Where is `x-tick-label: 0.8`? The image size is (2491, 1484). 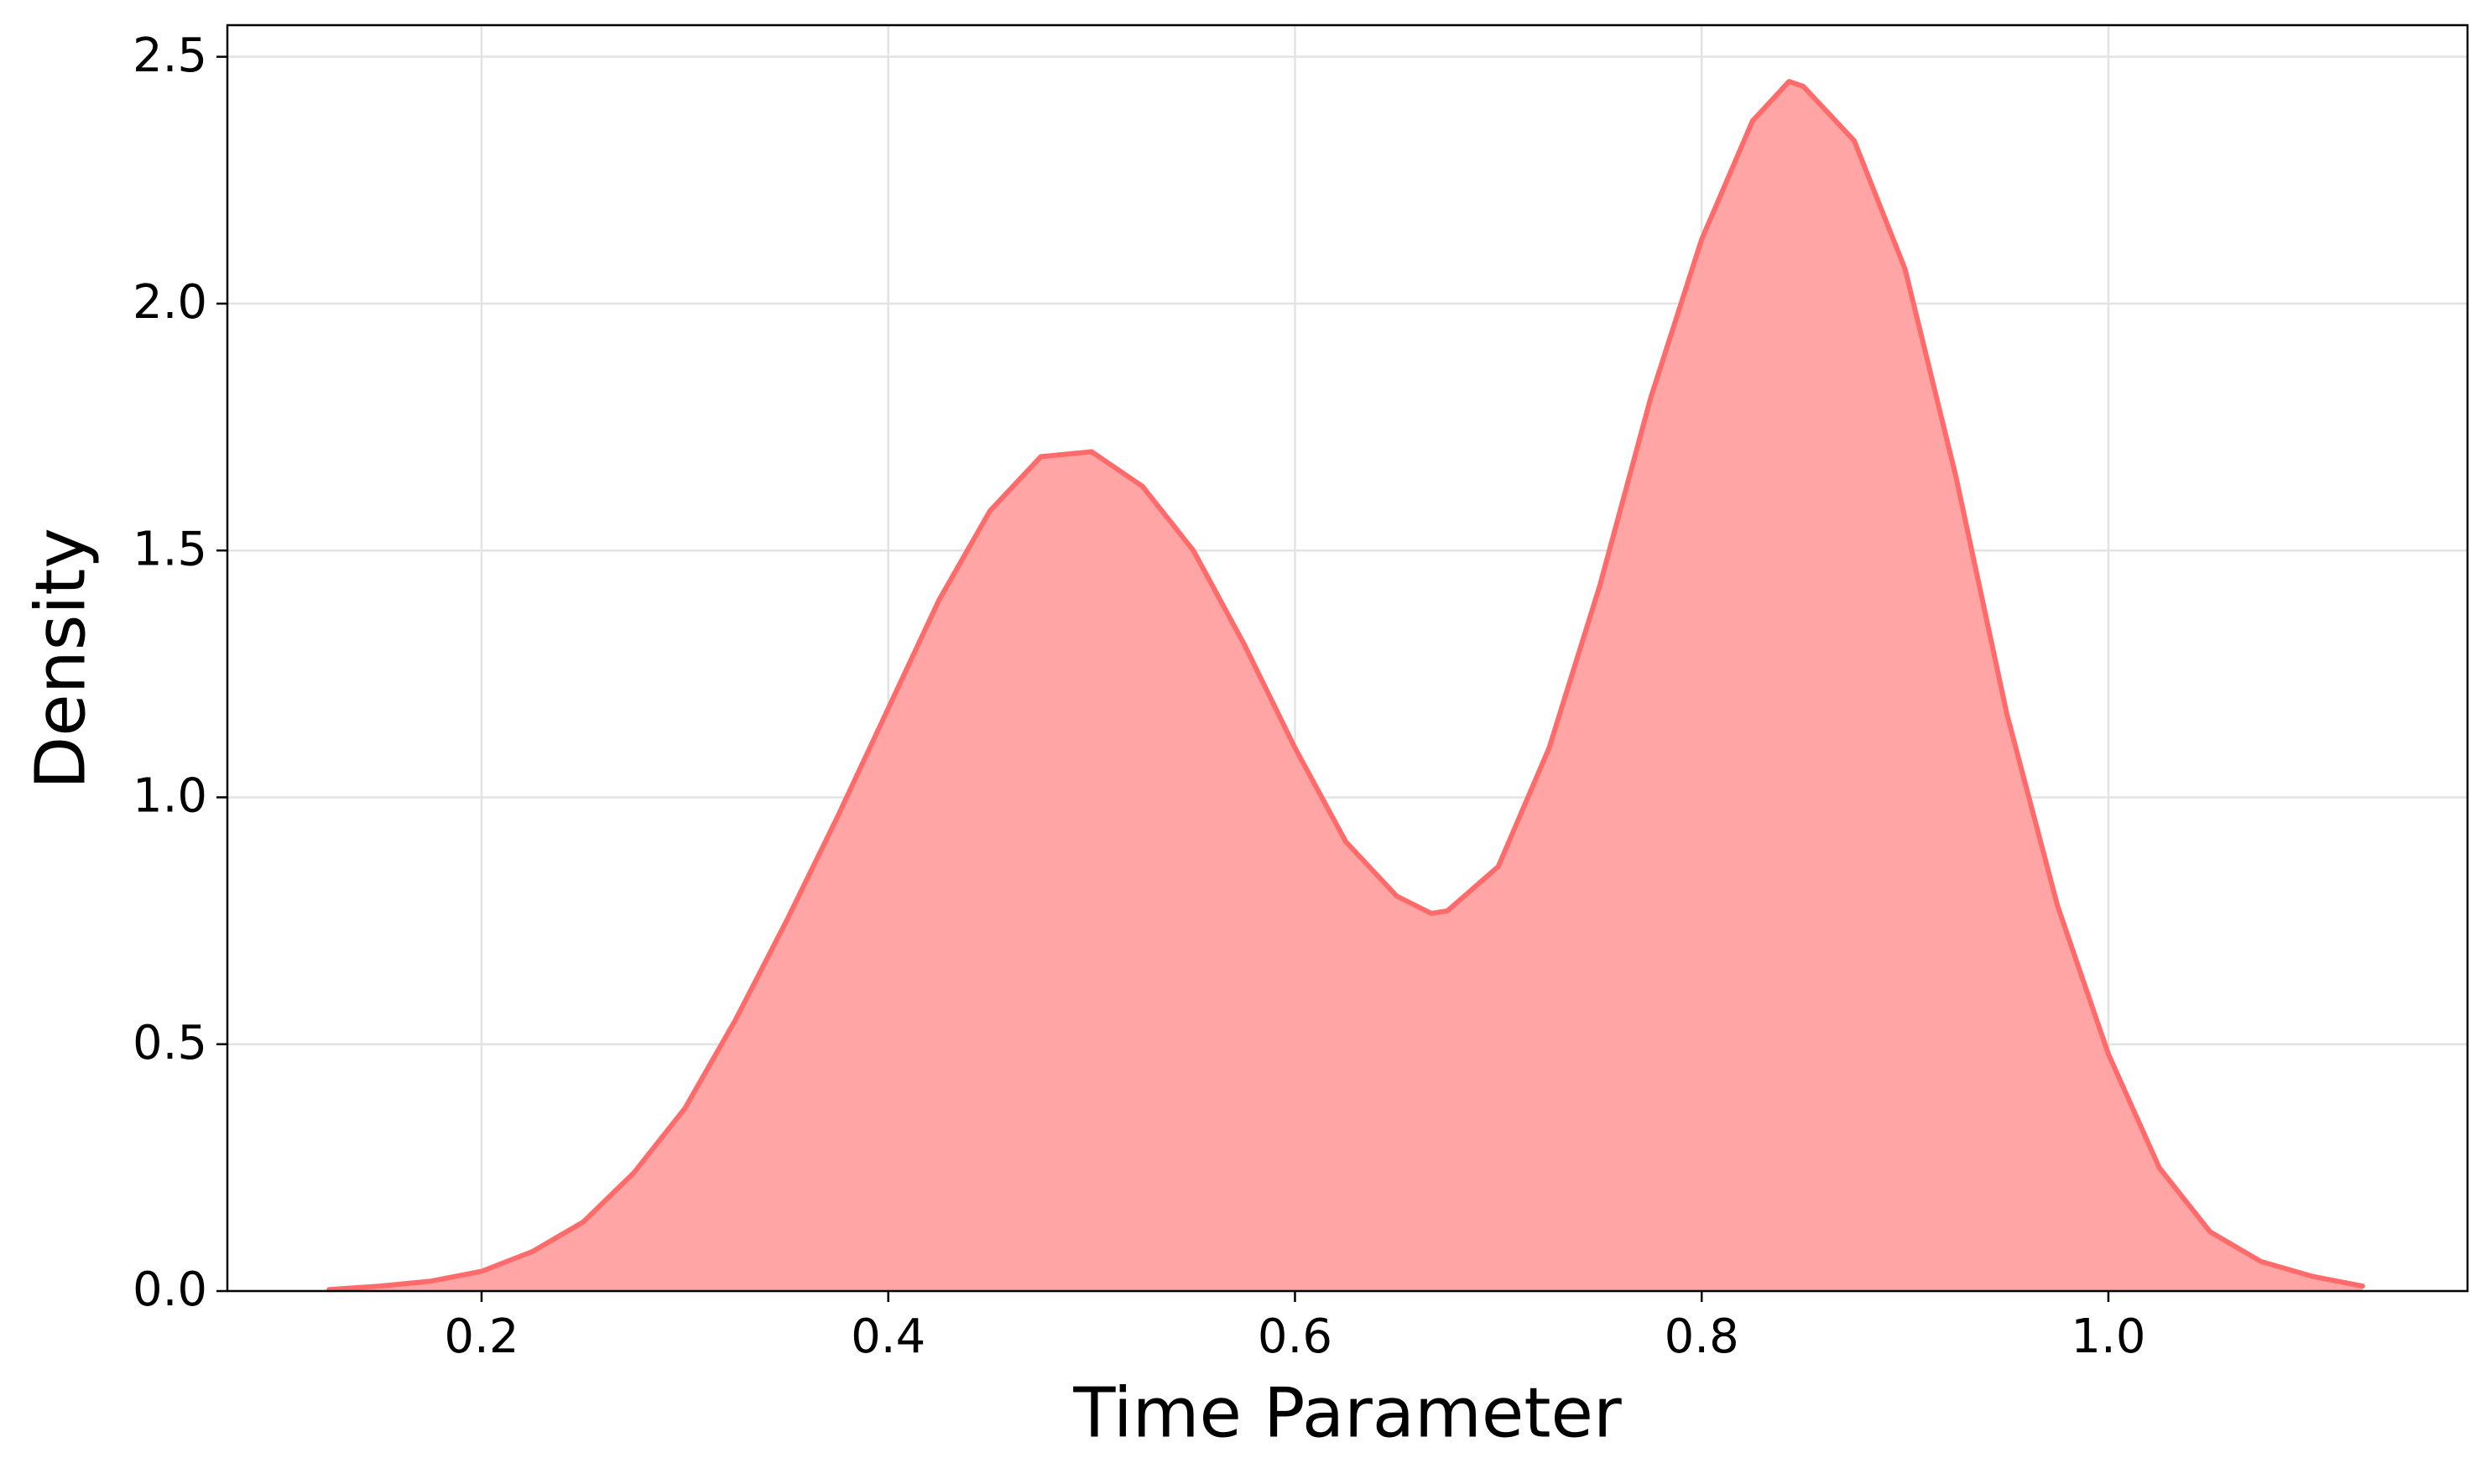 x-tick-label: 0.8 is located at coordinates (1702, 1337).